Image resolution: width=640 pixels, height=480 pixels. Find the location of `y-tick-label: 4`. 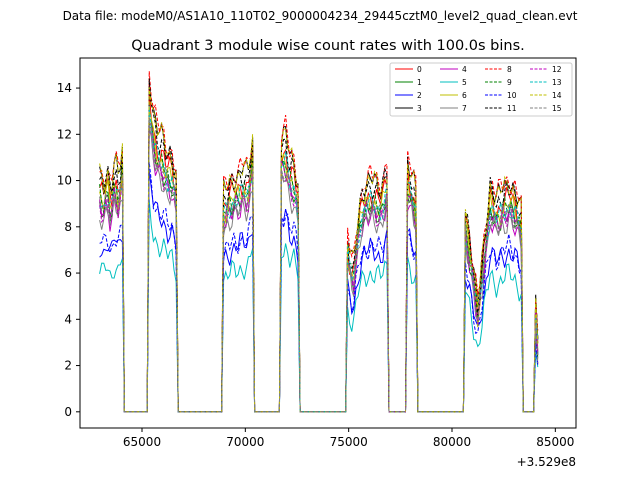

y-tick-label: 4 is located at coordinates (68, 319).